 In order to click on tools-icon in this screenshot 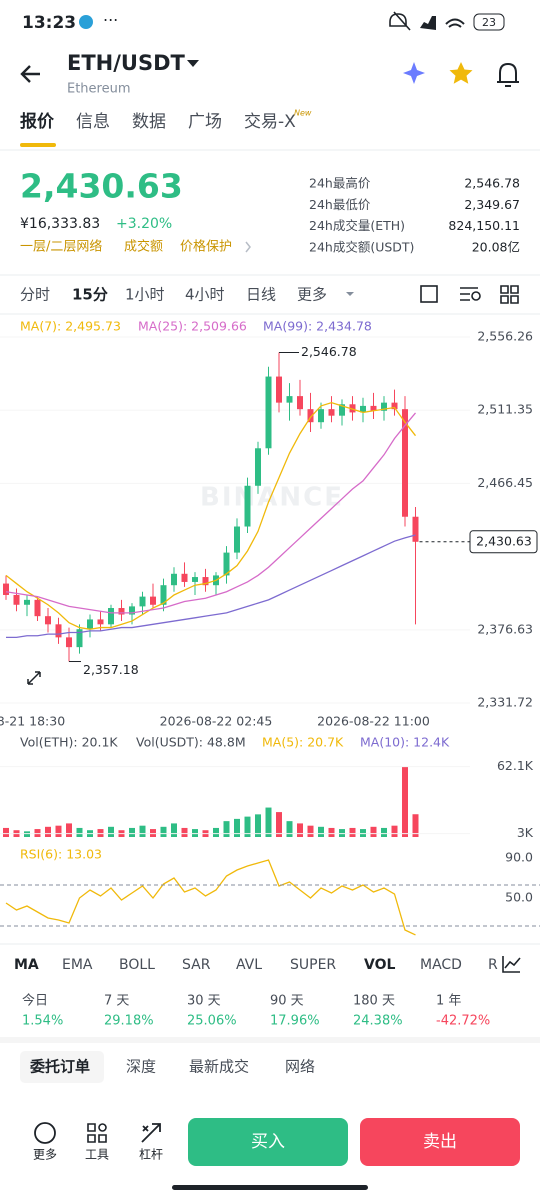, I will do `click(97, 1133)`.